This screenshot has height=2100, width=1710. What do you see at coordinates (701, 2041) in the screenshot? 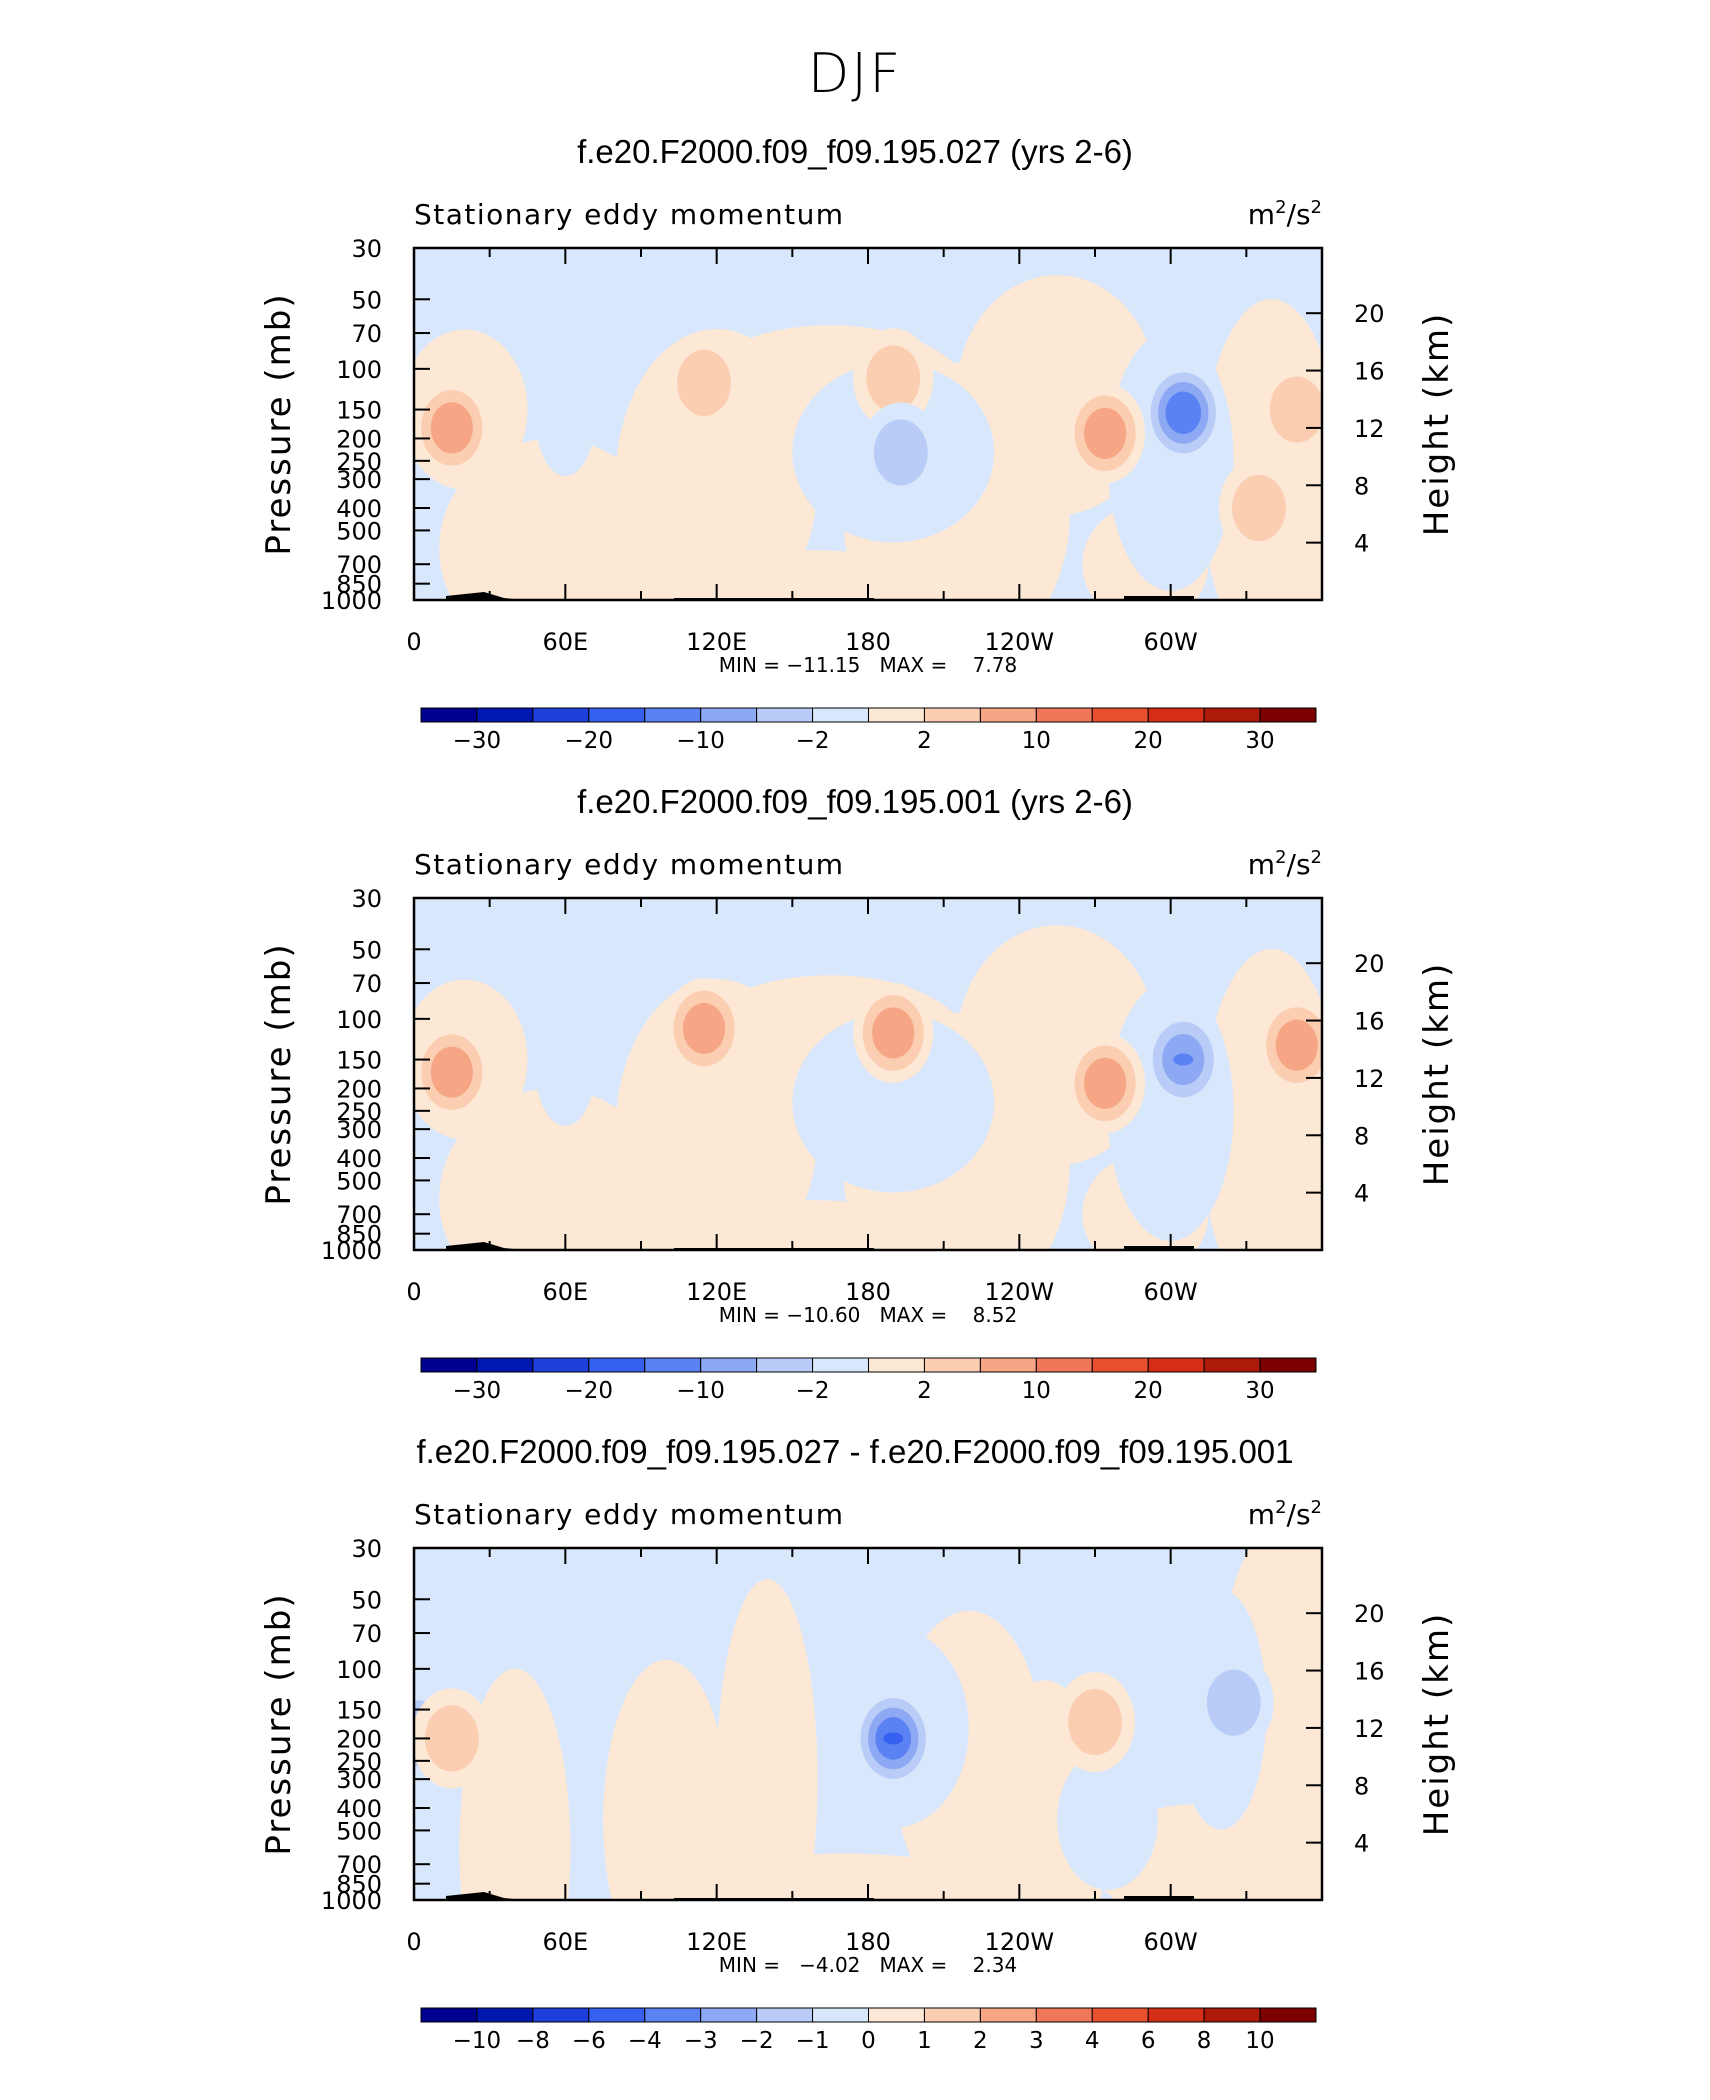
I see `colorbar-label: −3` at bounding box center [701, 2041].